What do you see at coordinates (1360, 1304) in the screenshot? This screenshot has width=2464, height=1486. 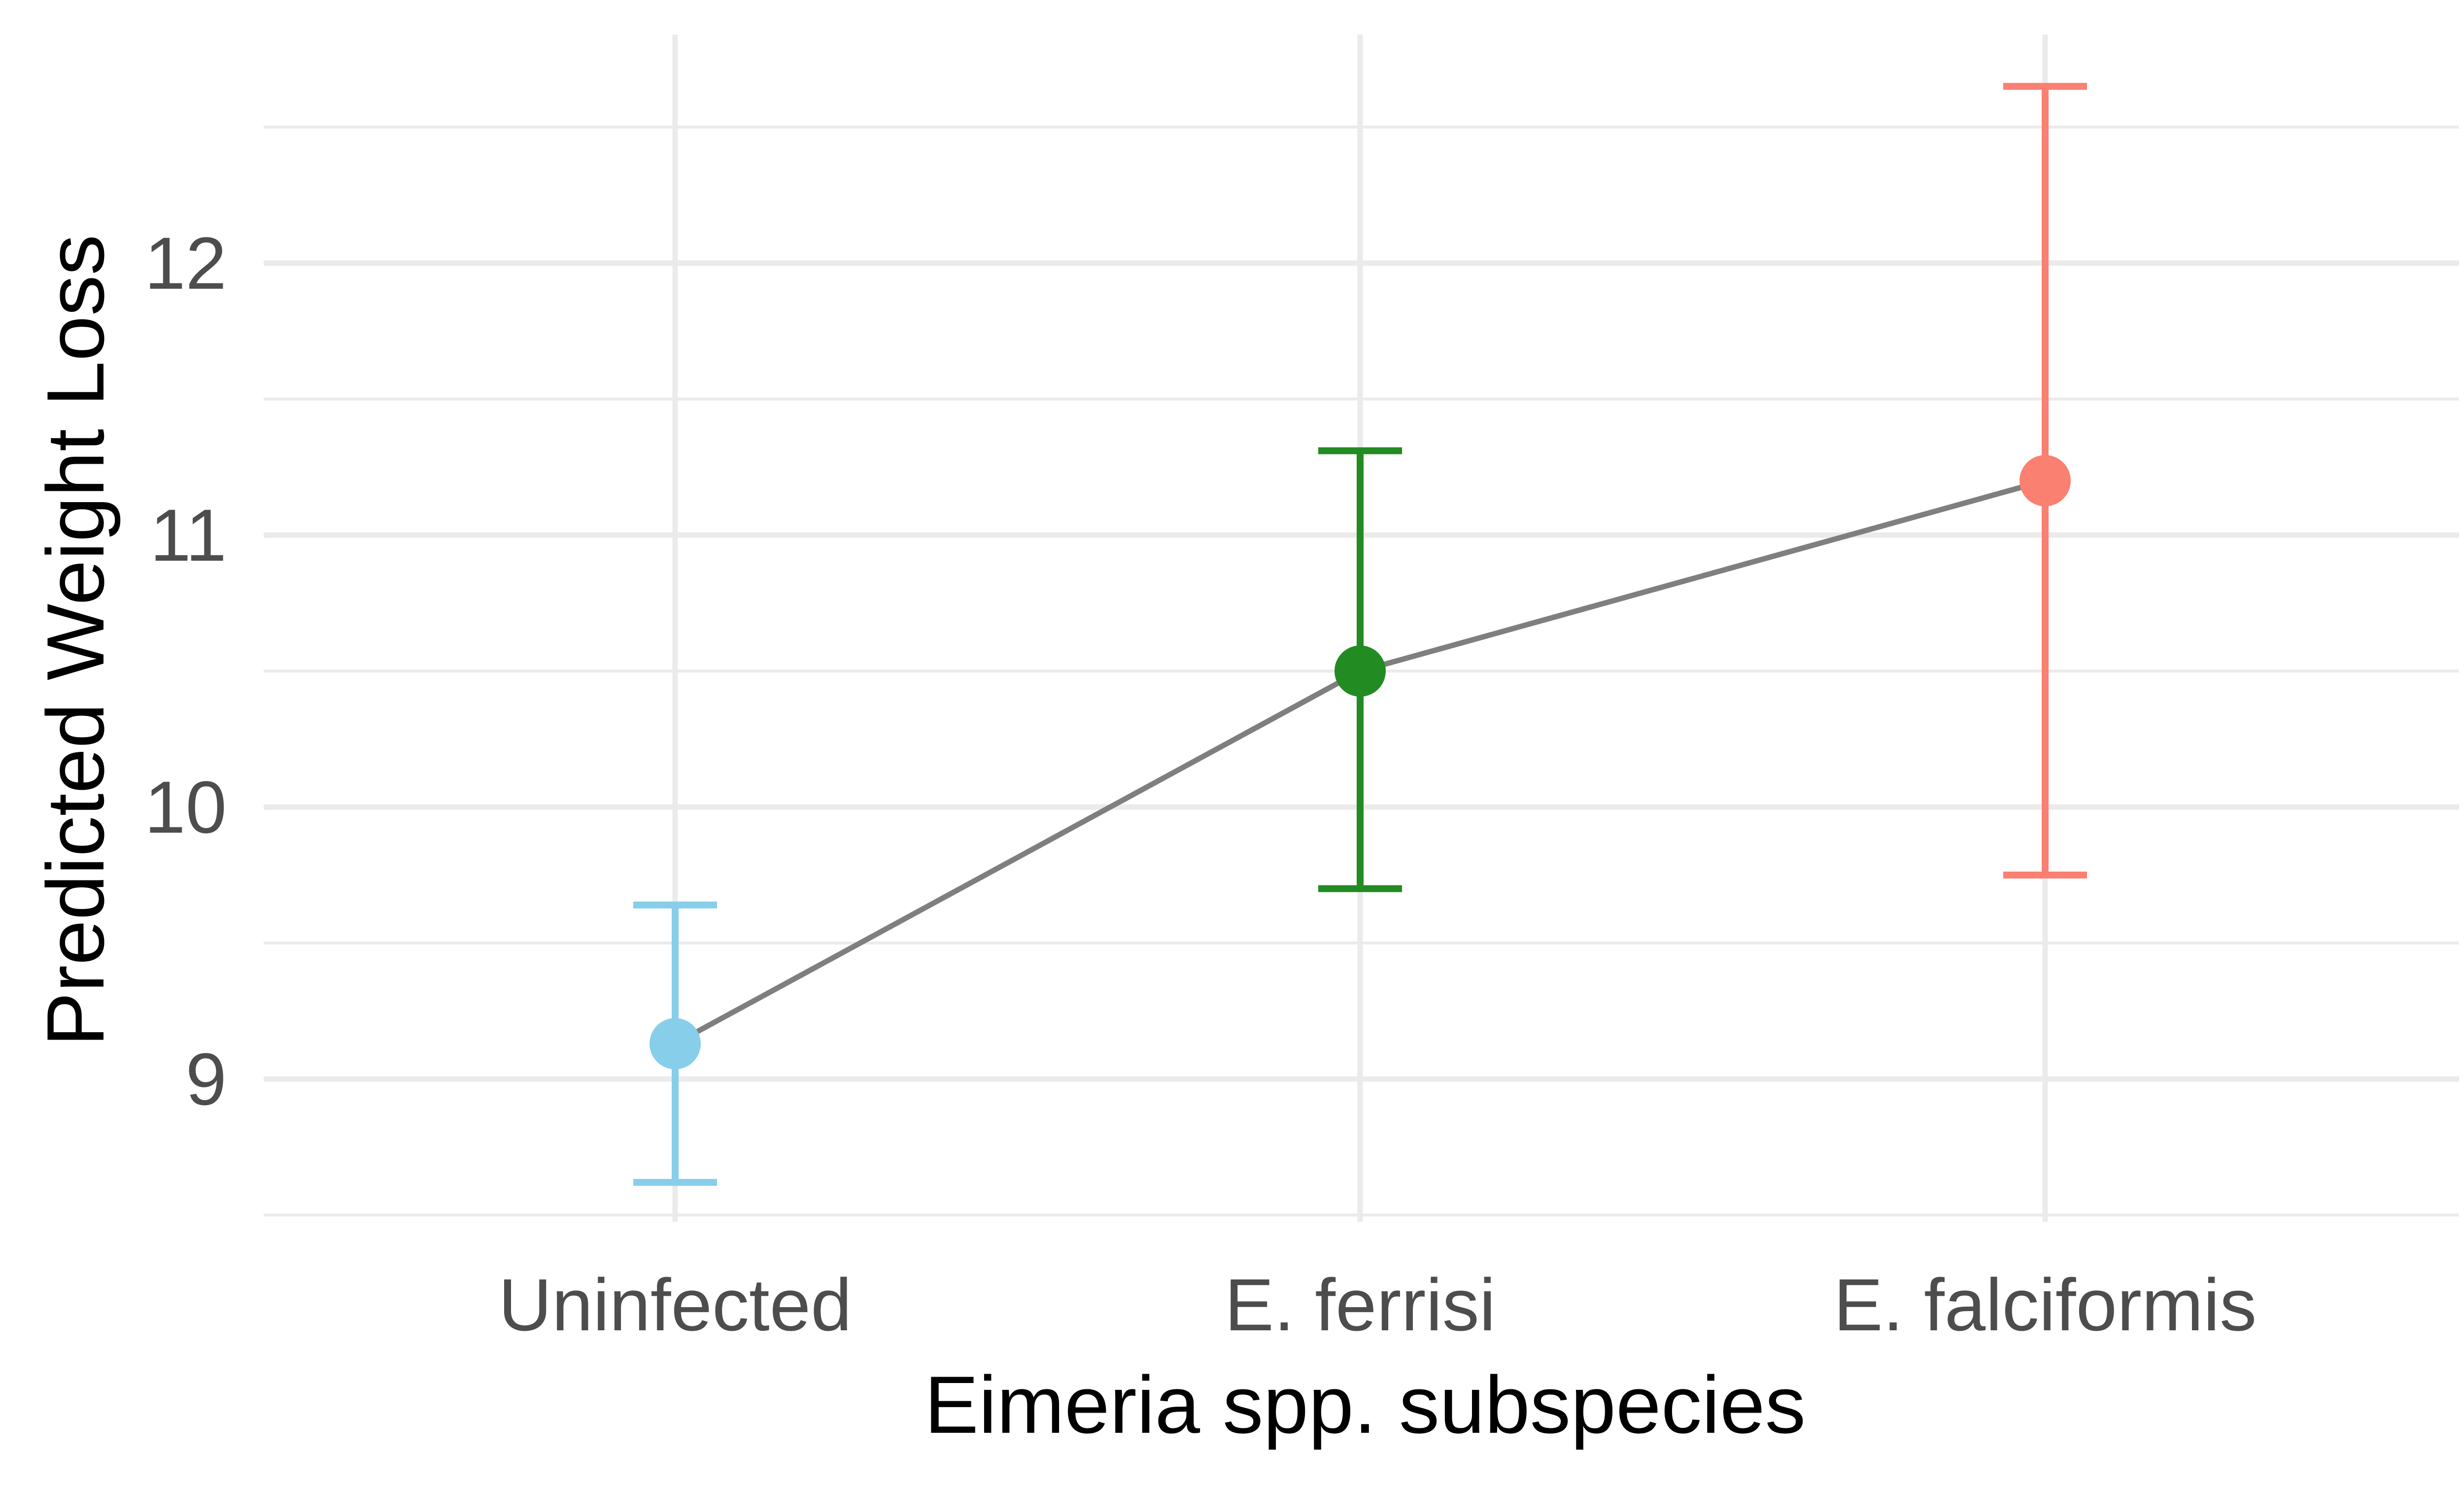 I see `x-tick-label: E. ferrisi` at bounding box center [1360, 1304].